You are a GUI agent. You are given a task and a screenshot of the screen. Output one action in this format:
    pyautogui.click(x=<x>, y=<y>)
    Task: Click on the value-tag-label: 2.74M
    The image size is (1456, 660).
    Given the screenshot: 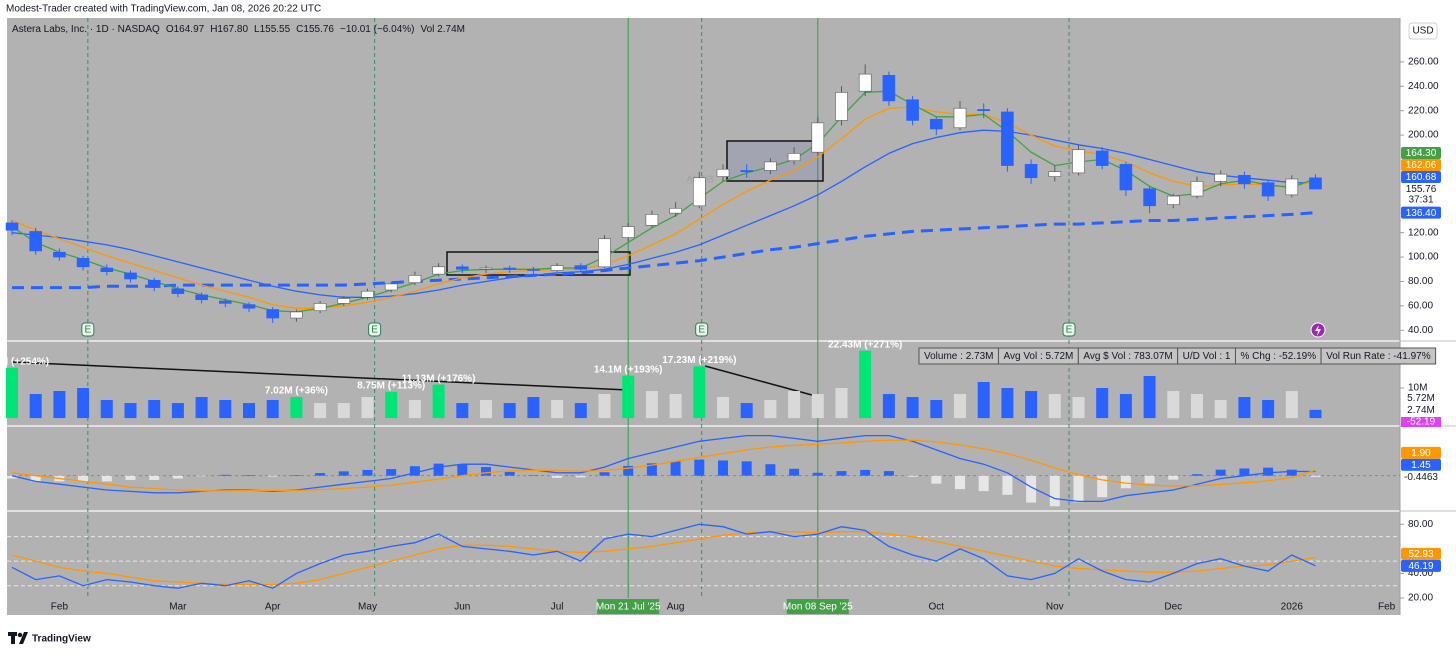 What is the action you would take?
    pyautogui.click(x=1421, y=410)
    